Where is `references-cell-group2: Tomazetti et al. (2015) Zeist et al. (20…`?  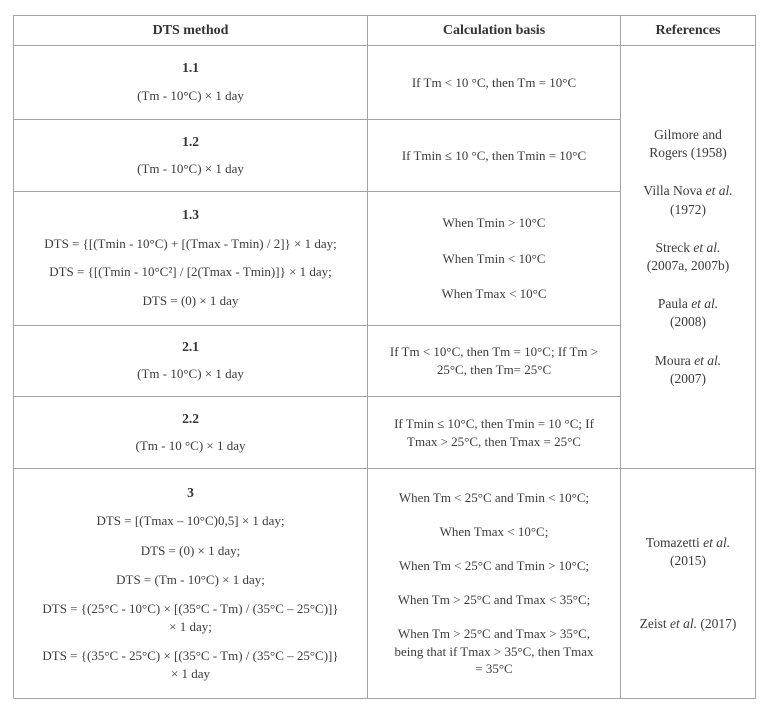
references-cell-group2: Tomazetti et al. (2015) Zeist et al. (20… is located at coordinates (688, 583).